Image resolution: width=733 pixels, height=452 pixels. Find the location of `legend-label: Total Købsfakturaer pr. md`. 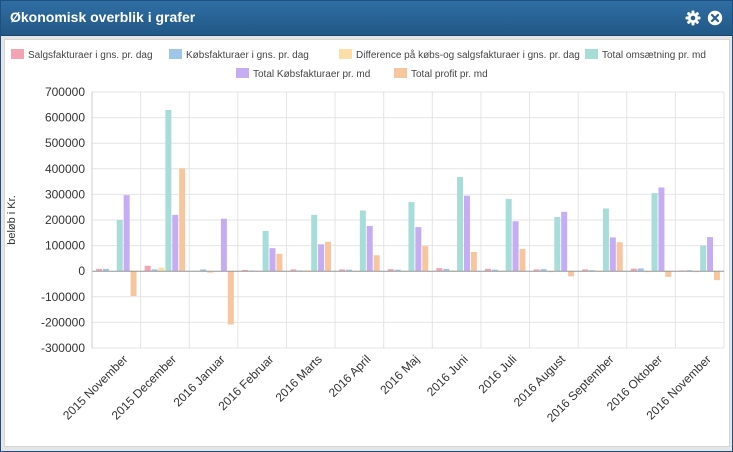

legend-label: Total Købsfakturaer pr. md is located at coordinates (311, 74).